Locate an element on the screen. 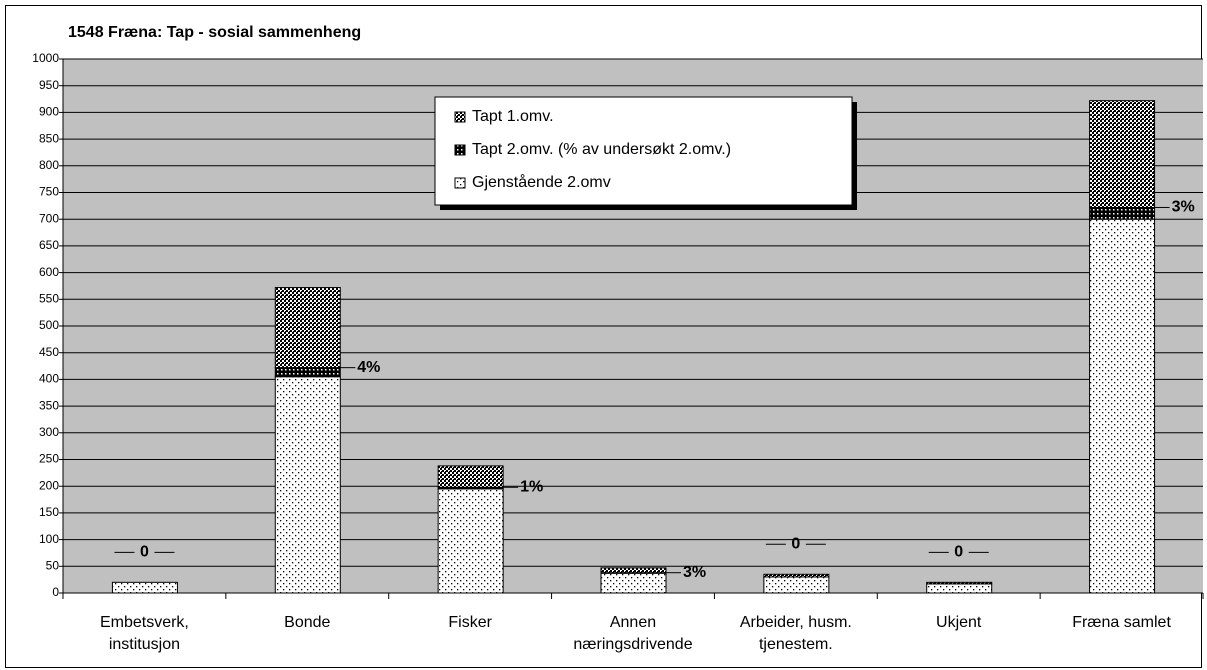 This screenshot has height=670, width=1207. y-tick-label: 250 is located at coordinates (49, 459).